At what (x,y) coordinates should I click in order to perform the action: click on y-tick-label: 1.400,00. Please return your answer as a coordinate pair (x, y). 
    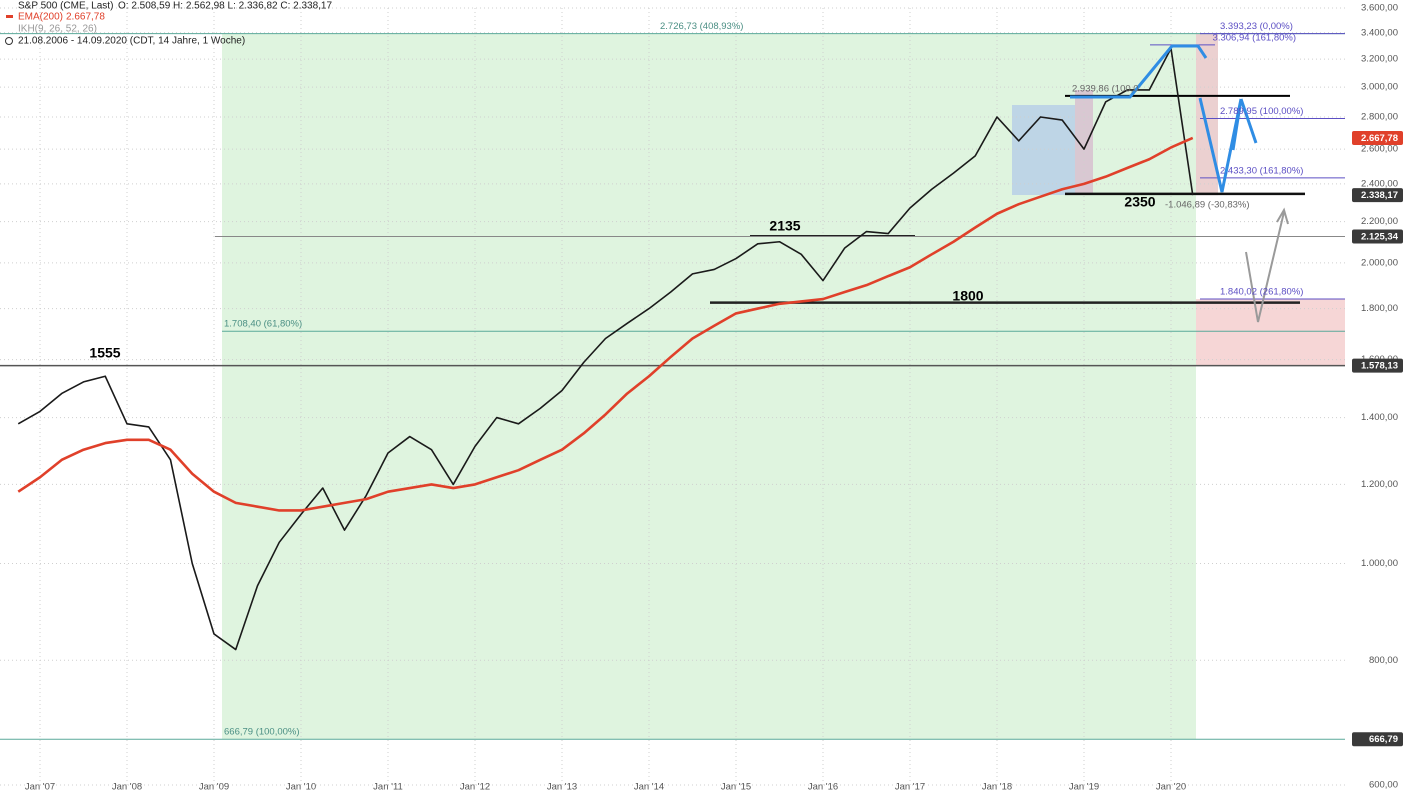
    Looking at the image, I should click on (1379, 417).